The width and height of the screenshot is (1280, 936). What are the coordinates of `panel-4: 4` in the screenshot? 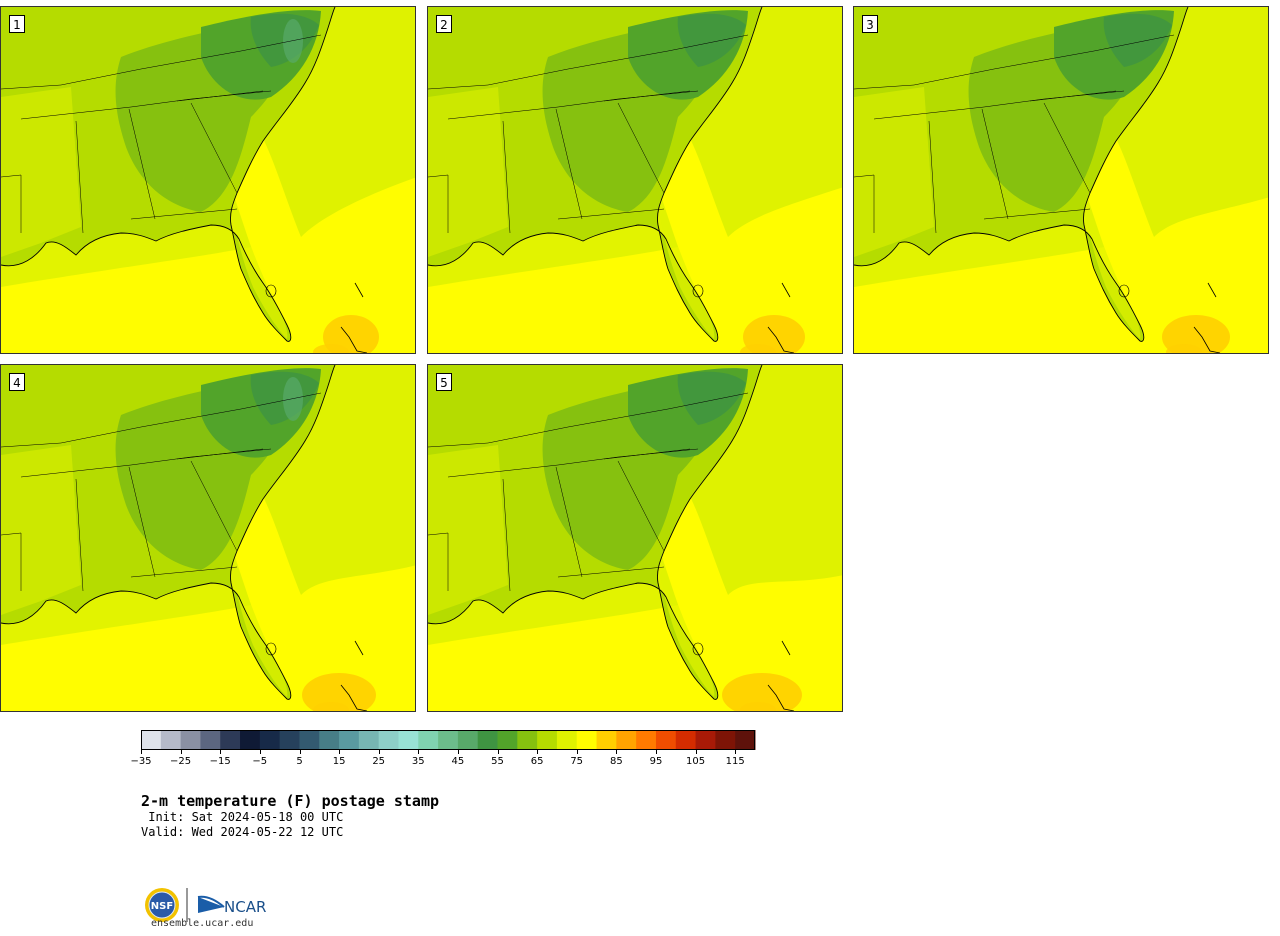 It's located at (208, 538).